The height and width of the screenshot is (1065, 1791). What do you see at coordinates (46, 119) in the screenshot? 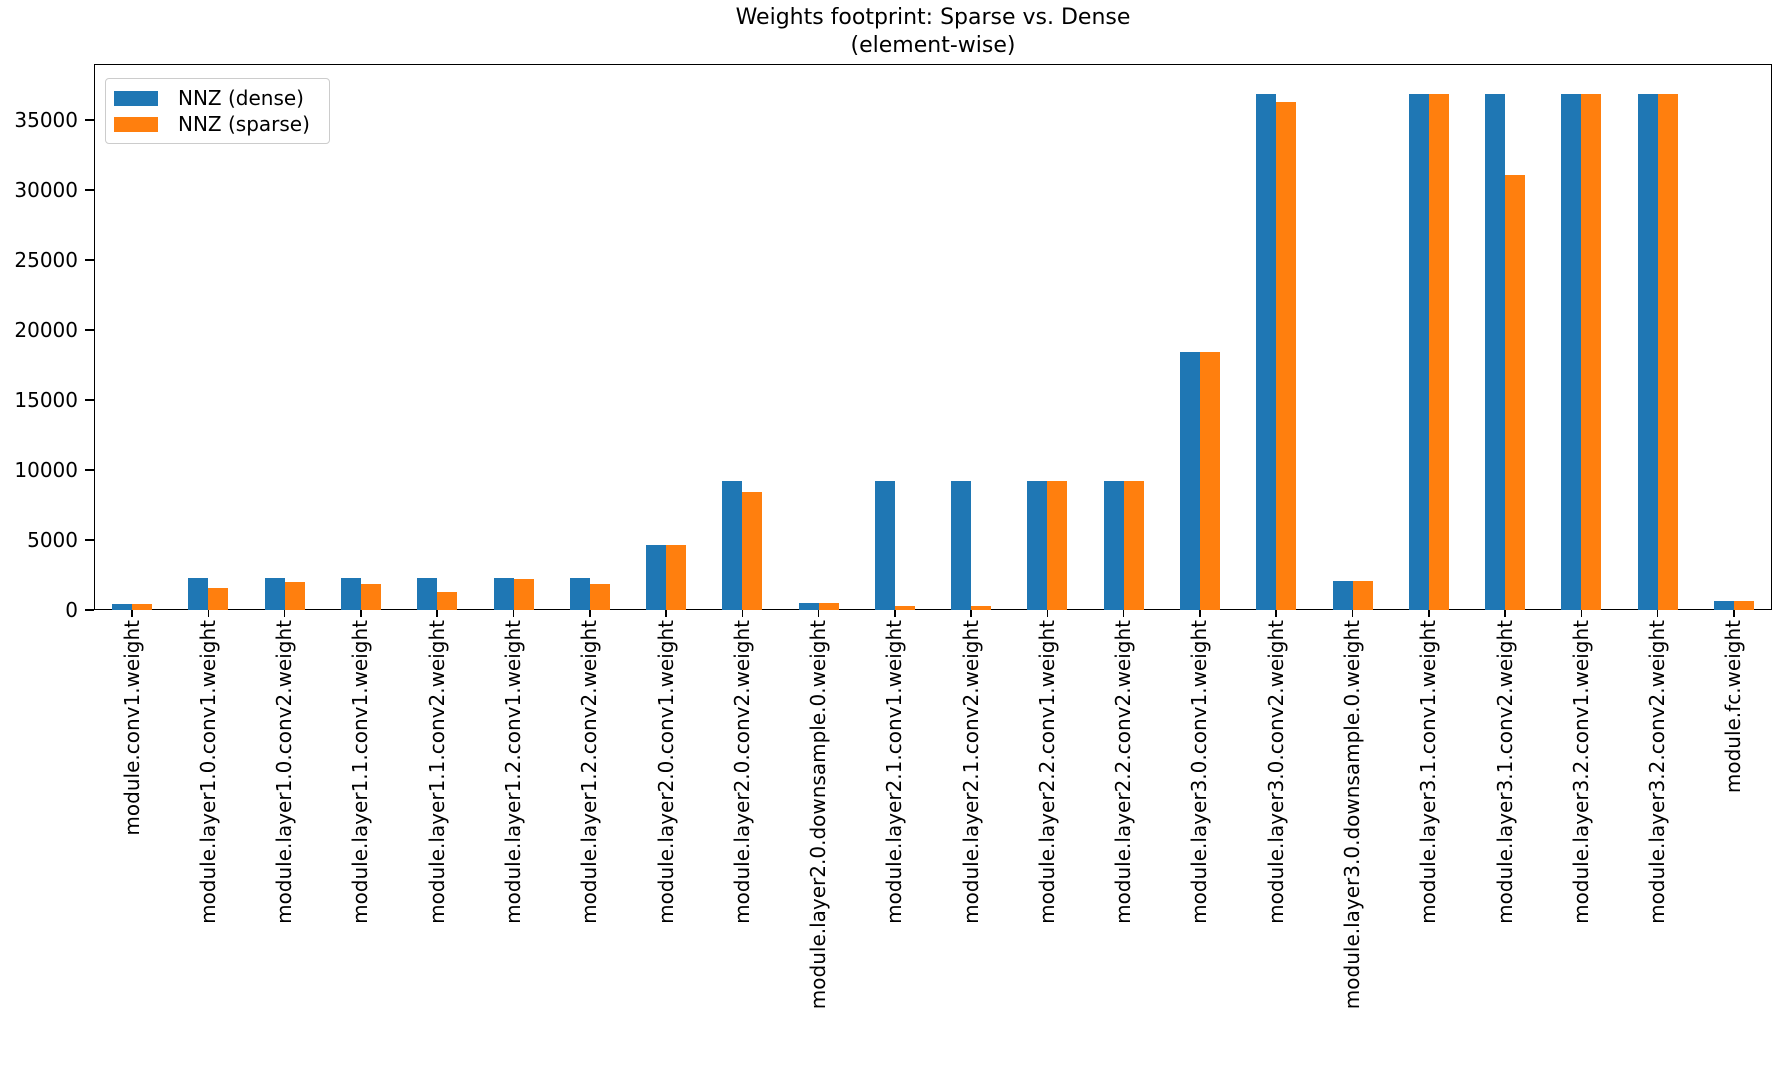
I see `y-tick-label: 35000` at bounding box center [46, 119].